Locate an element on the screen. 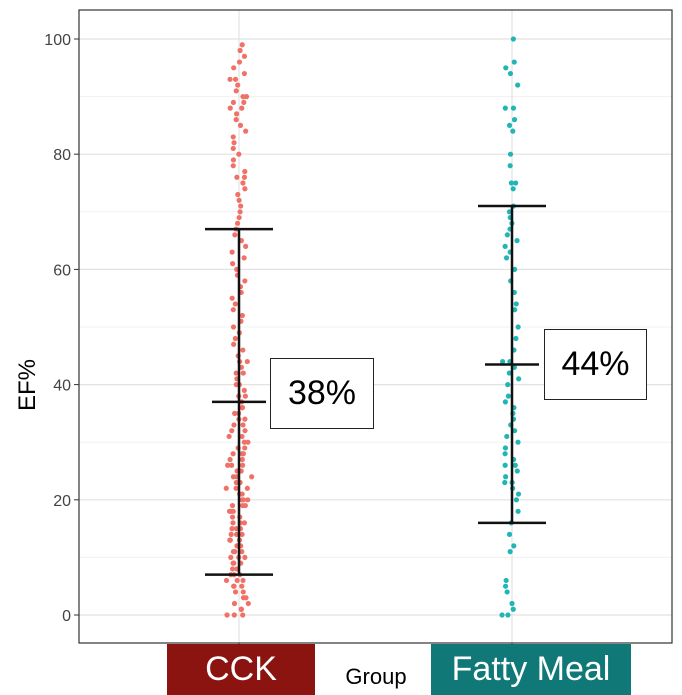 The width and height of the screenshot is (682, 695). y-tick-label: 80 is located at coordinates (62, 155).